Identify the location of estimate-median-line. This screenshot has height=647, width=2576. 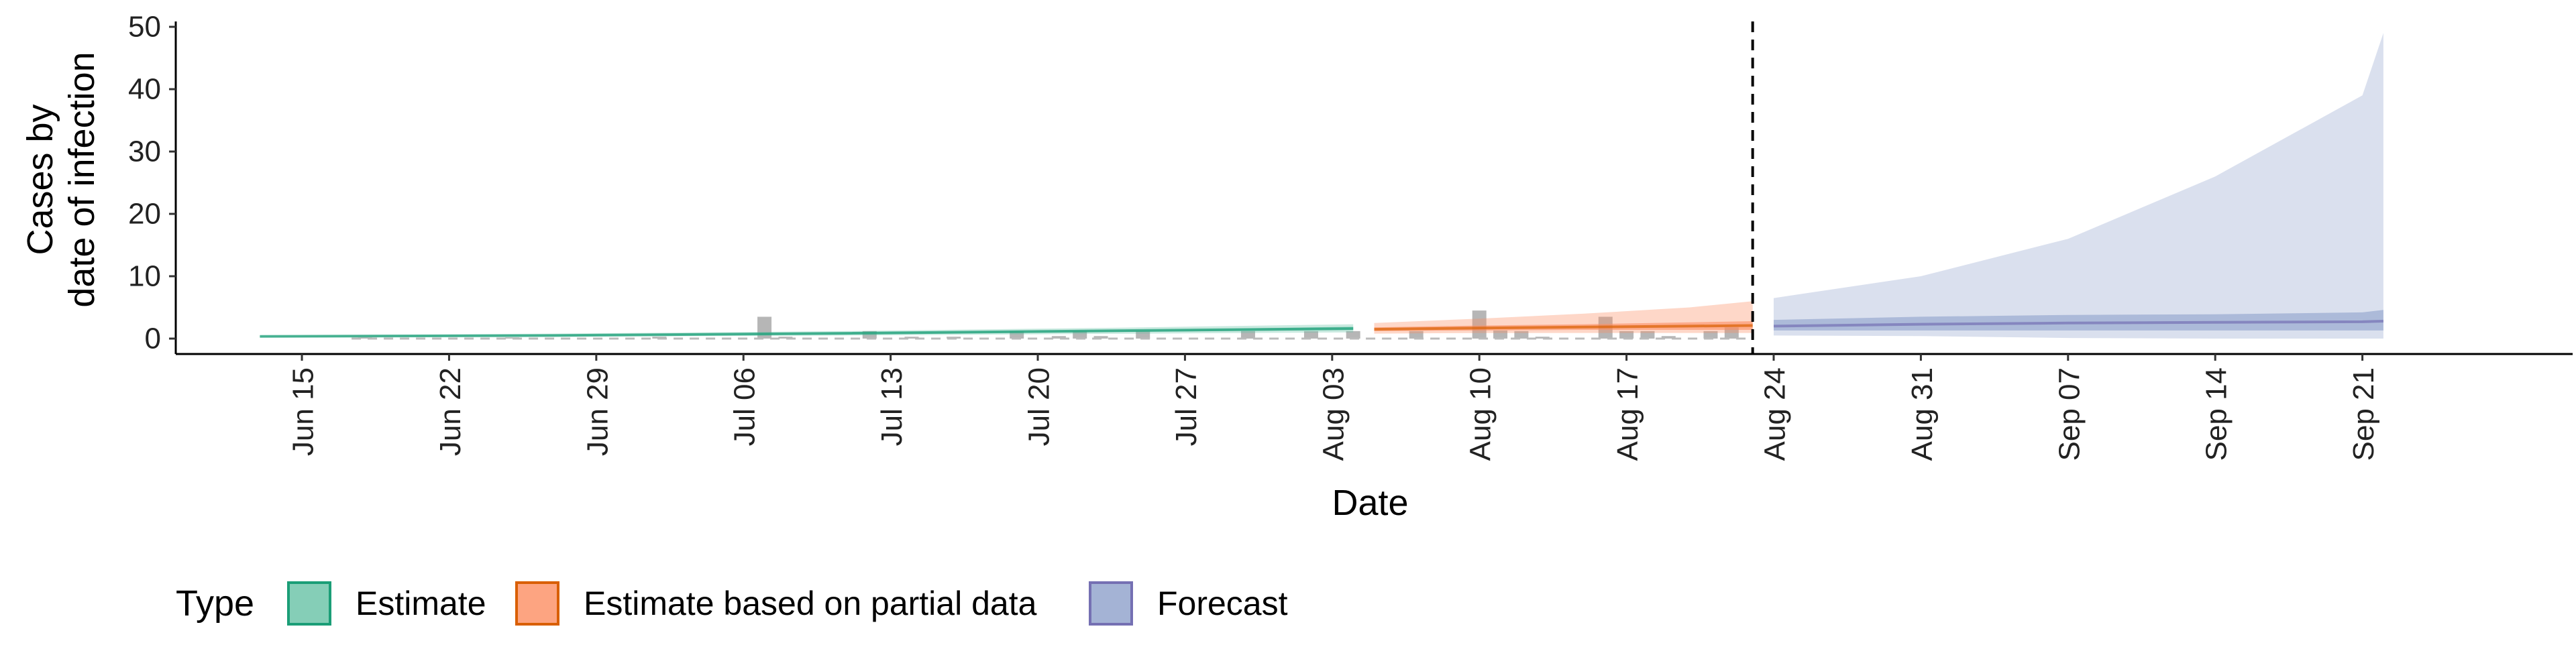
(807, 332).